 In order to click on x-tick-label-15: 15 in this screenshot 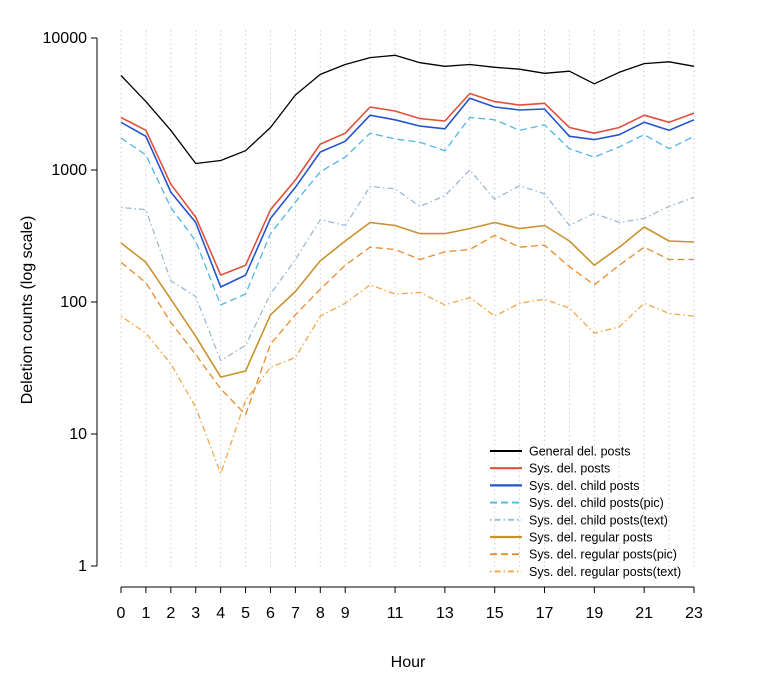, I will do `click(495, 613)`.